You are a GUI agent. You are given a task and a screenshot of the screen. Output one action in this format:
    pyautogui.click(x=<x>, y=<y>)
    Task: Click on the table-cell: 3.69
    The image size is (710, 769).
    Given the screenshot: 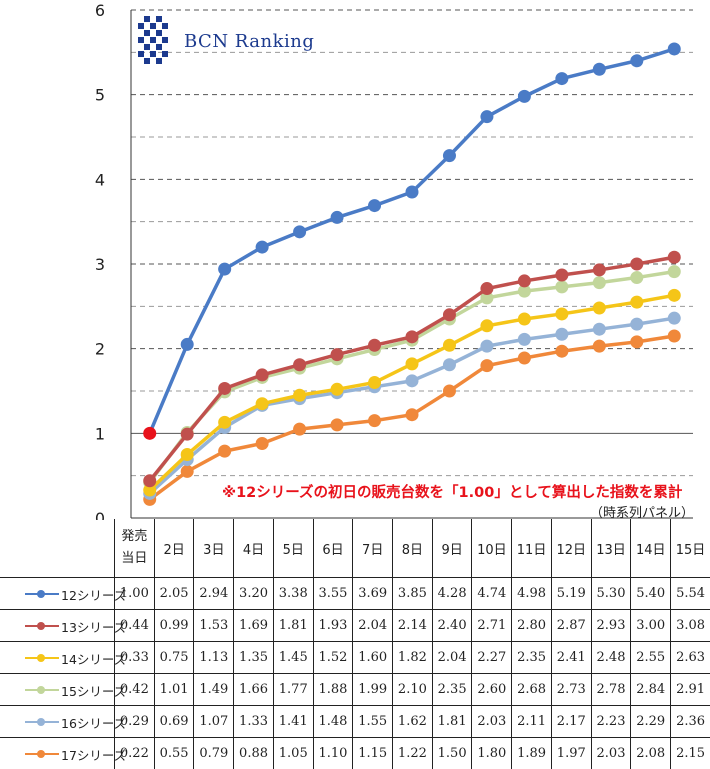 What is the action you would take?
    pyautogui.click(x=373, y=594)
    